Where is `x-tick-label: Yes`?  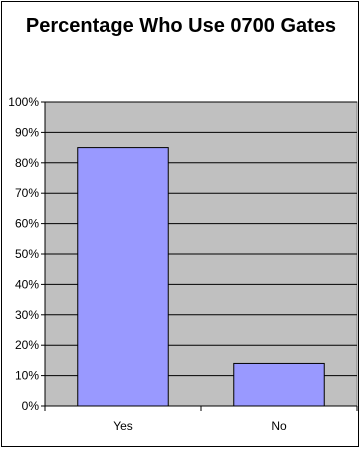 x-tick-label: Yes is located at coordinates (123, 426).